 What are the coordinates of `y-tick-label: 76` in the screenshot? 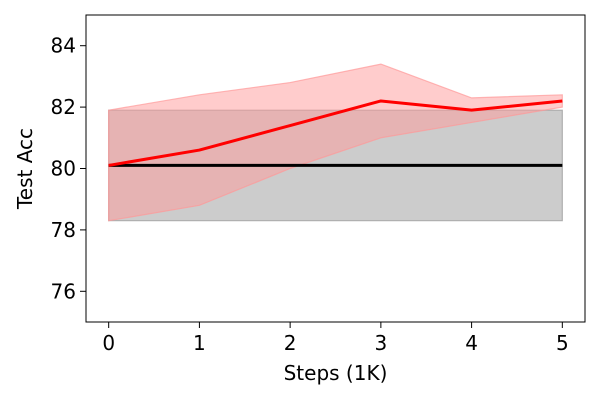 It's located at (63, 291).